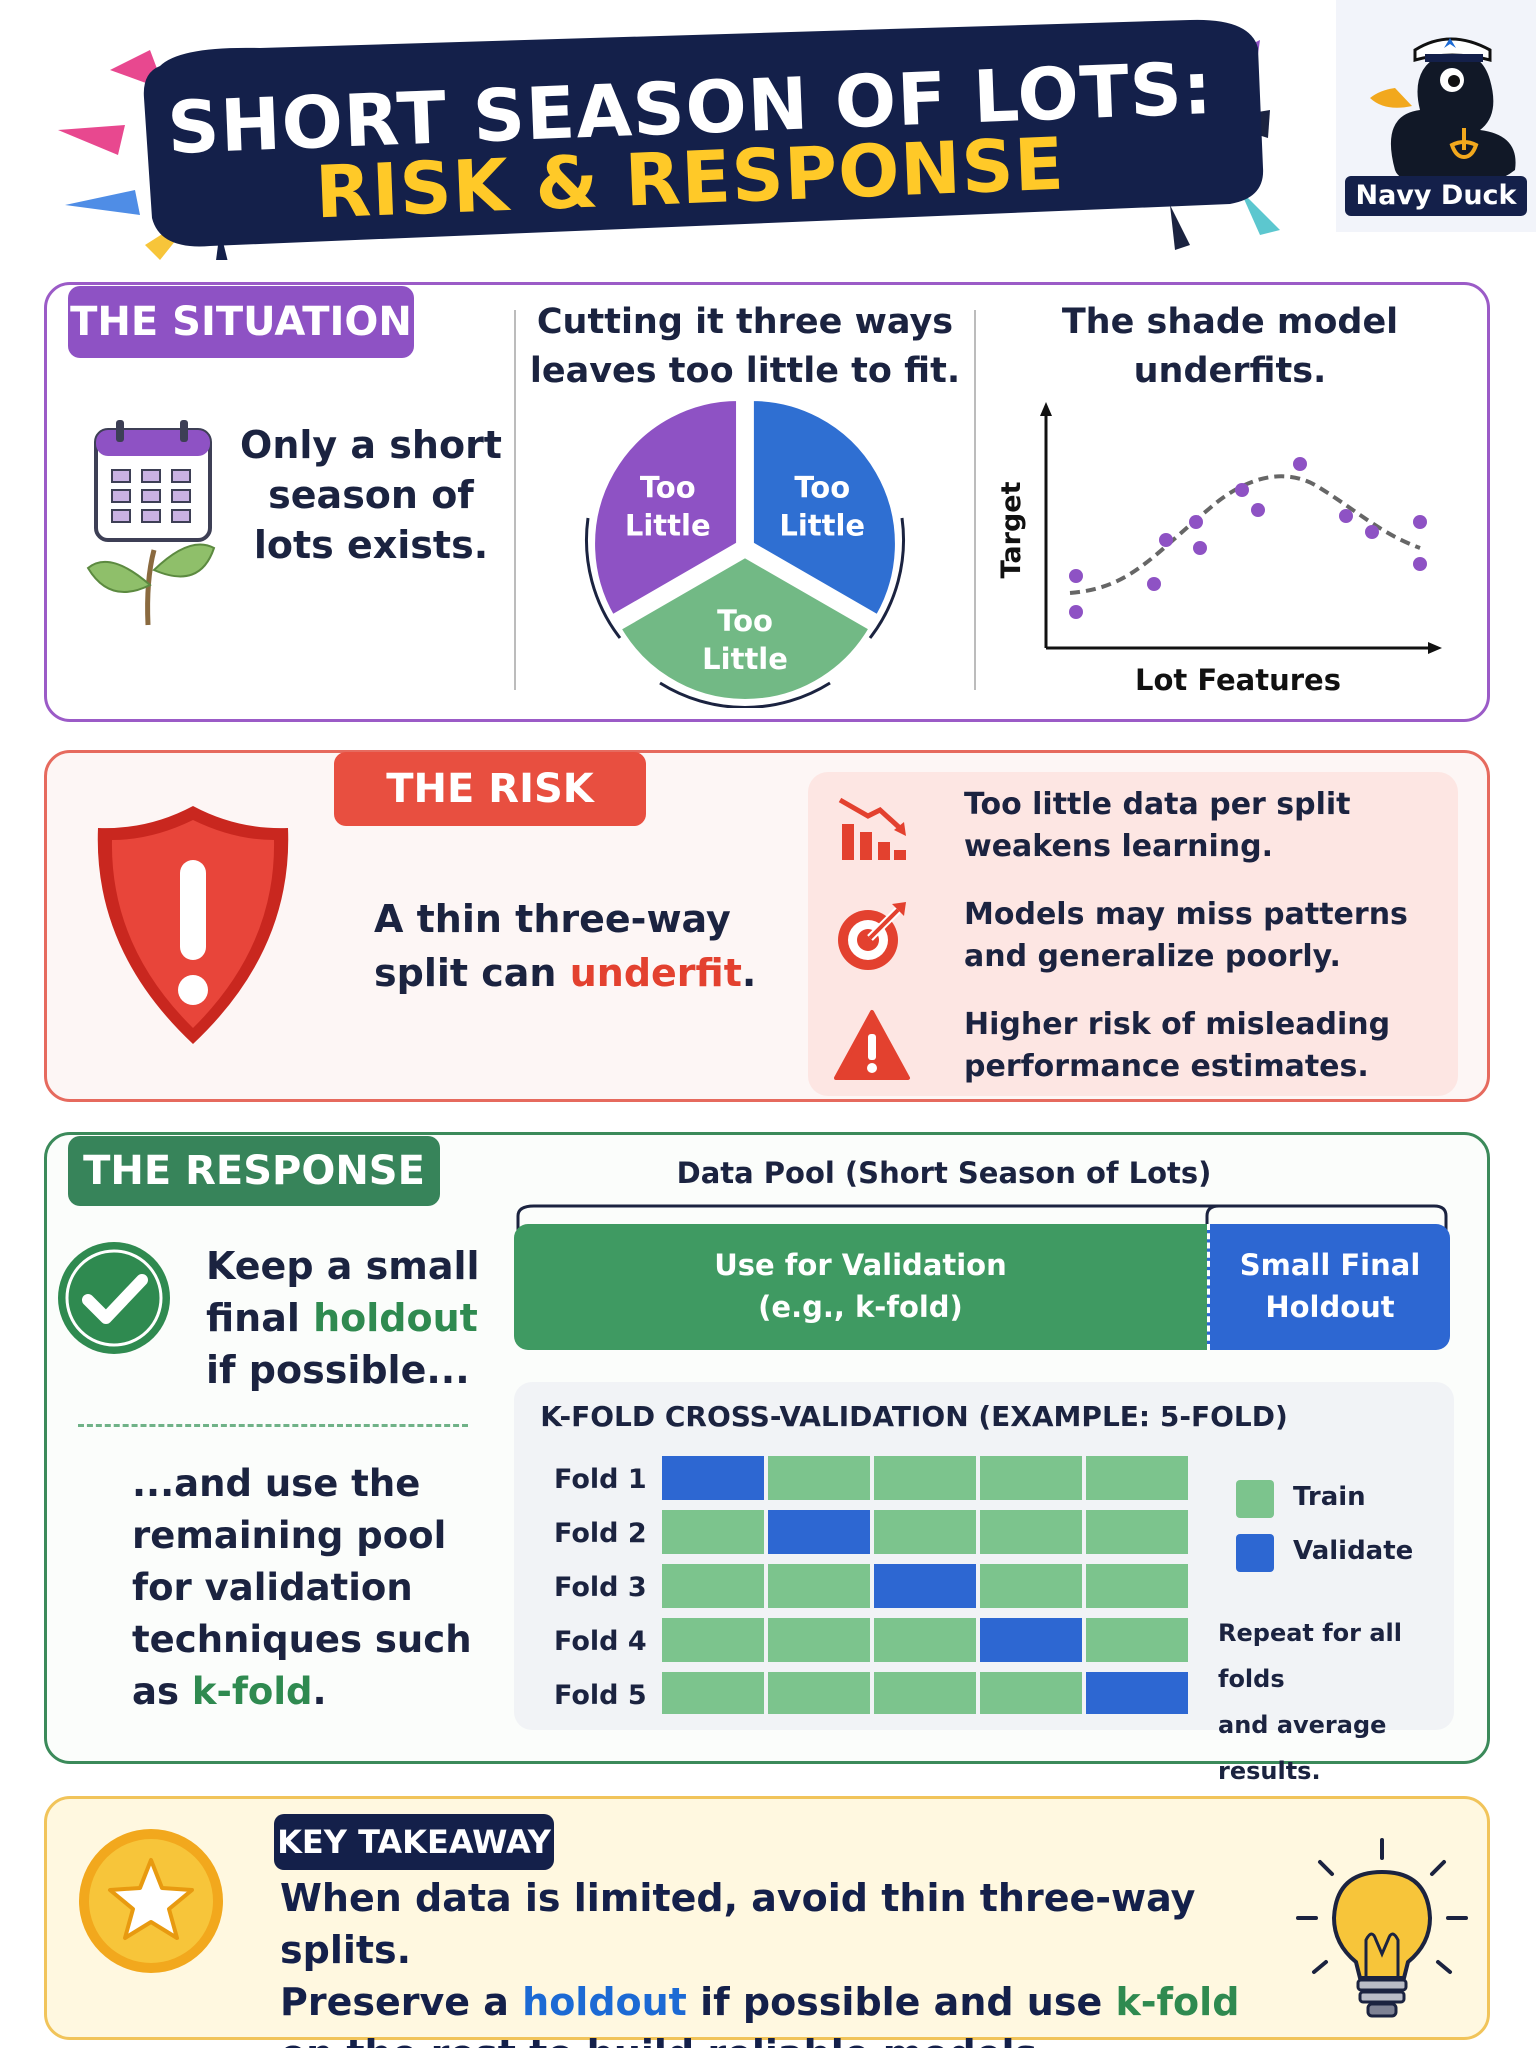 Image resolution: width=1536 pixels, height=2048 pixels. What do you see at coordinates (872, 1045) in the screenshot?
I see `warning-triangle-icon` at bounding box center [872, 1045].